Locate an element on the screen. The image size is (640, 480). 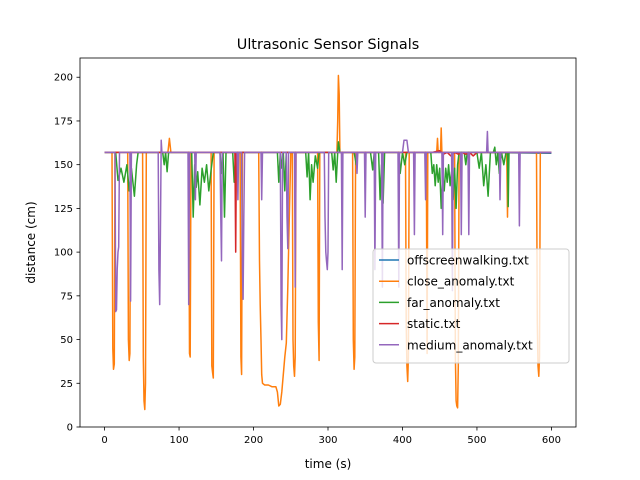
y-tick-label: 125 is located at coordinates (63, 209).